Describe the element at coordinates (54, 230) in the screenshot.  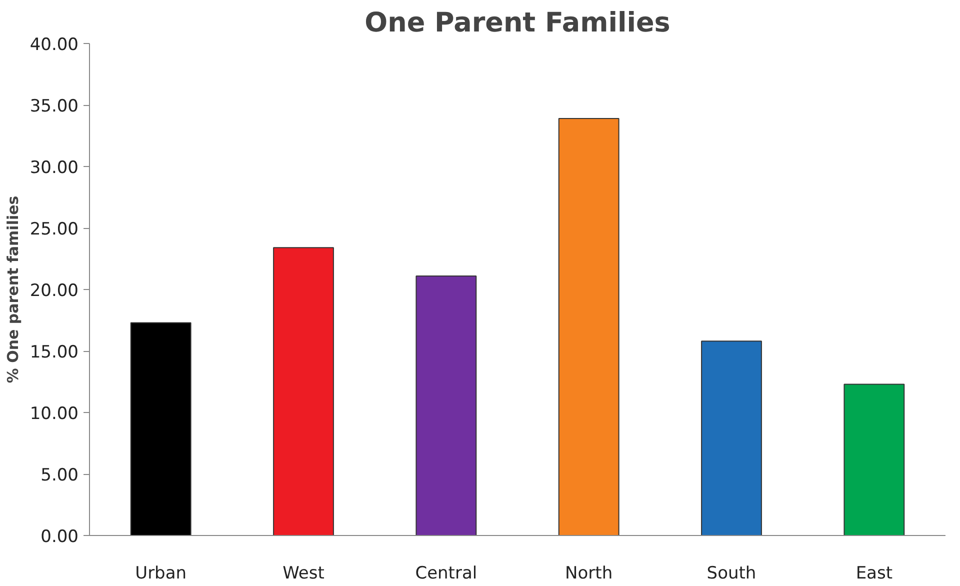
I see `y-tick-label: 25.00` at that location.